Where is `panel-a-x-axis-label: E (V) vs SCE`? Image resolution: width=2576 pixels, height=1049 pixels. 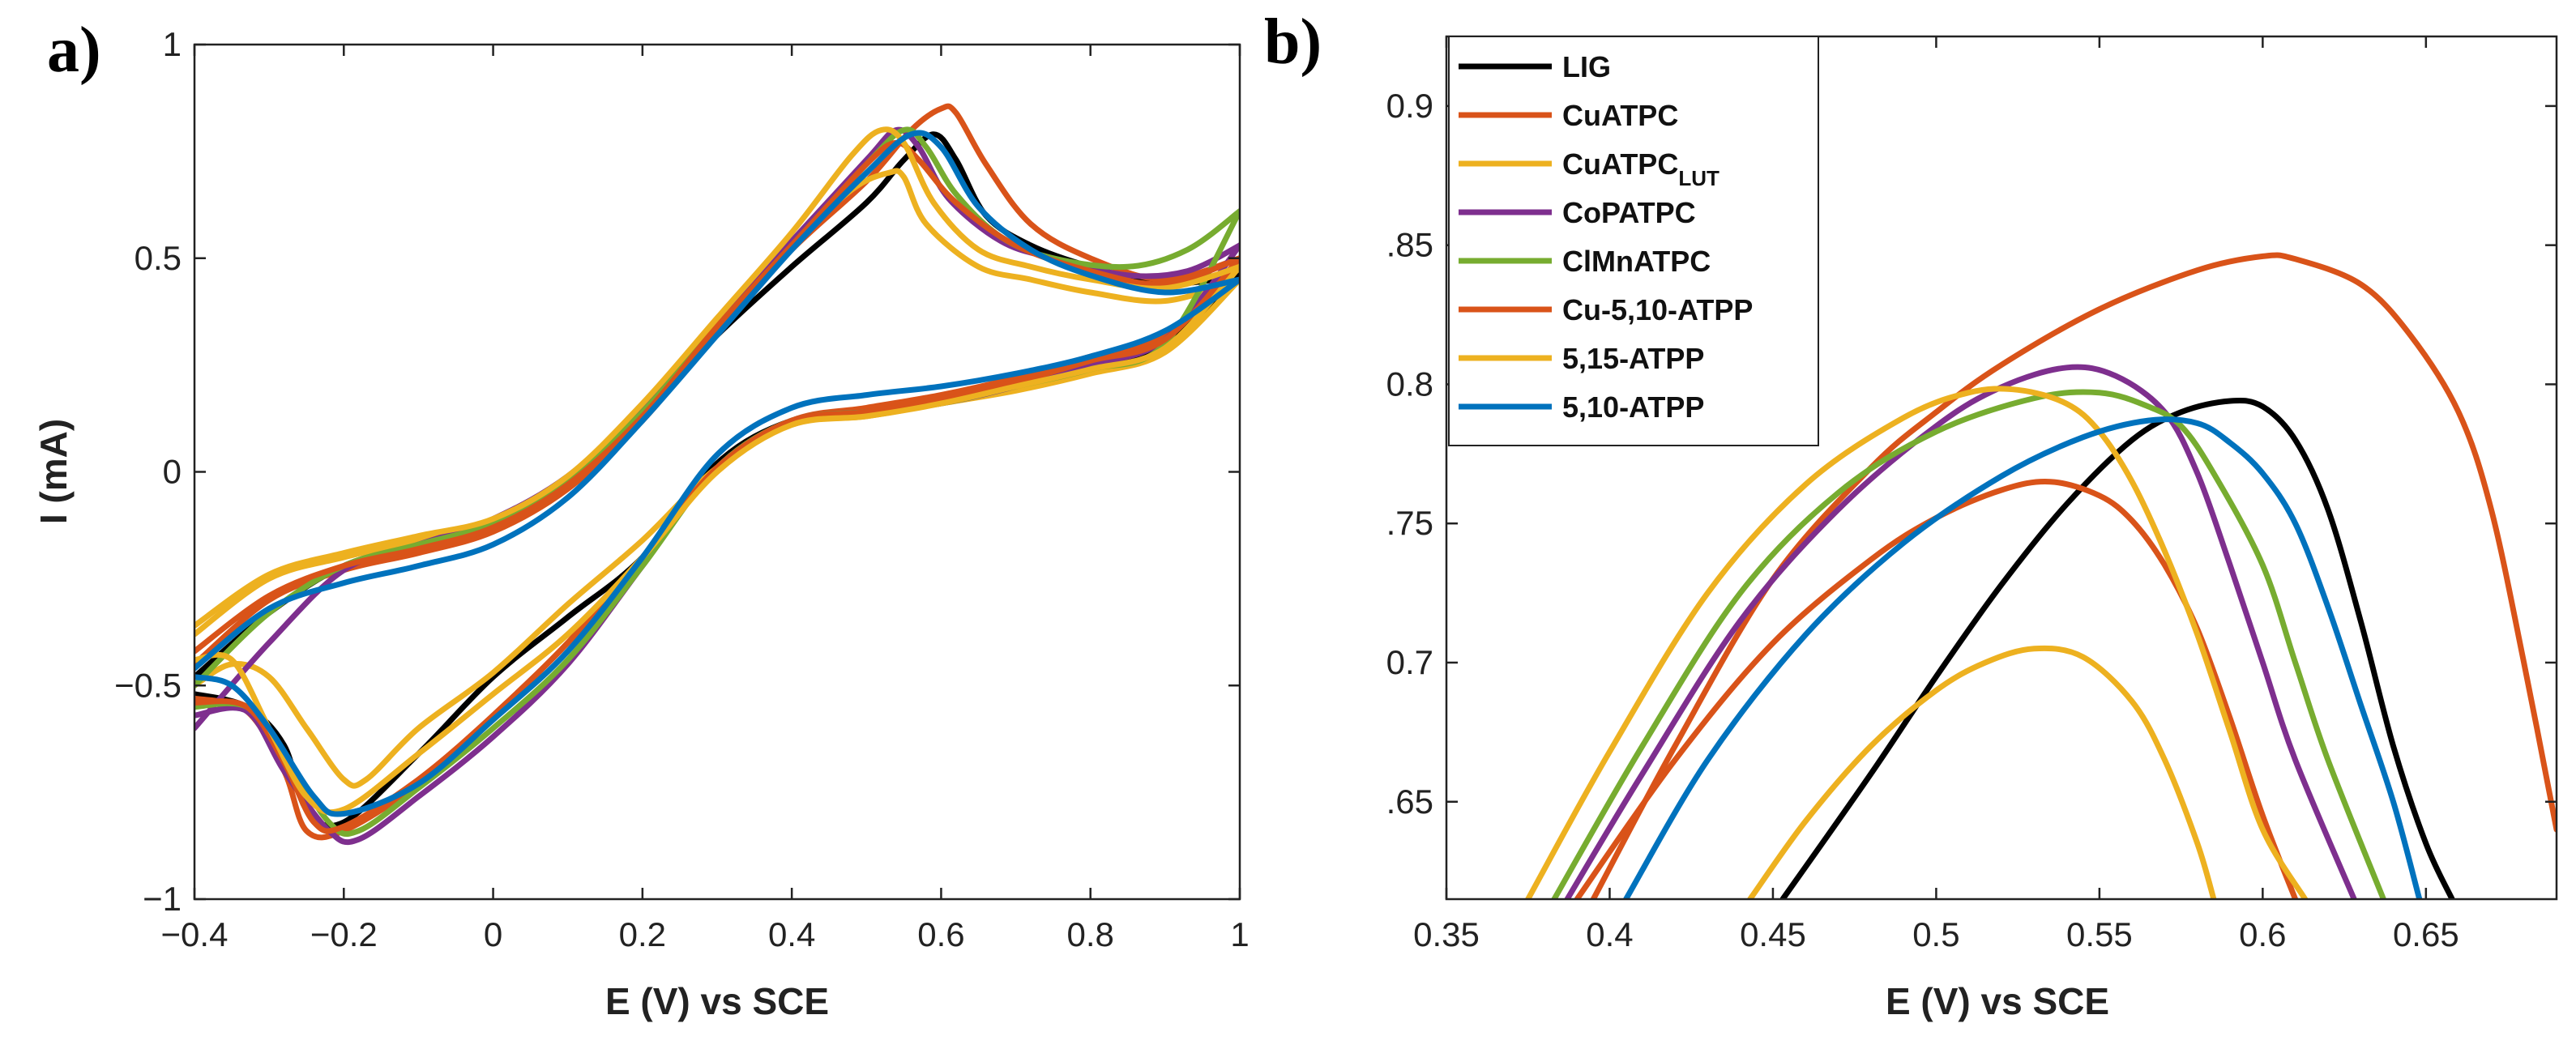 panel-a-x-axis-label: E (V) vs SCE is located at coordinates (717, 1001).